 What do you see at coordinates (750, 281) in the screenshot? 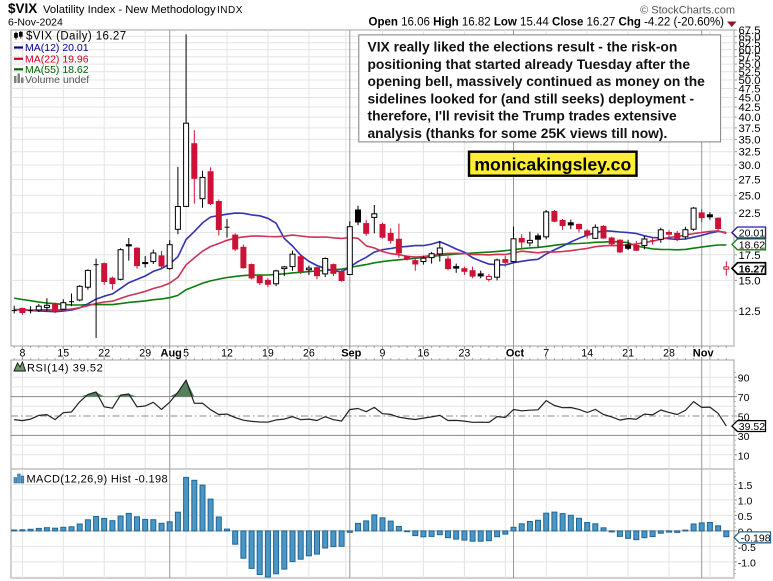
I see `svg-text: 15.0` at bounding box center [750, 281].